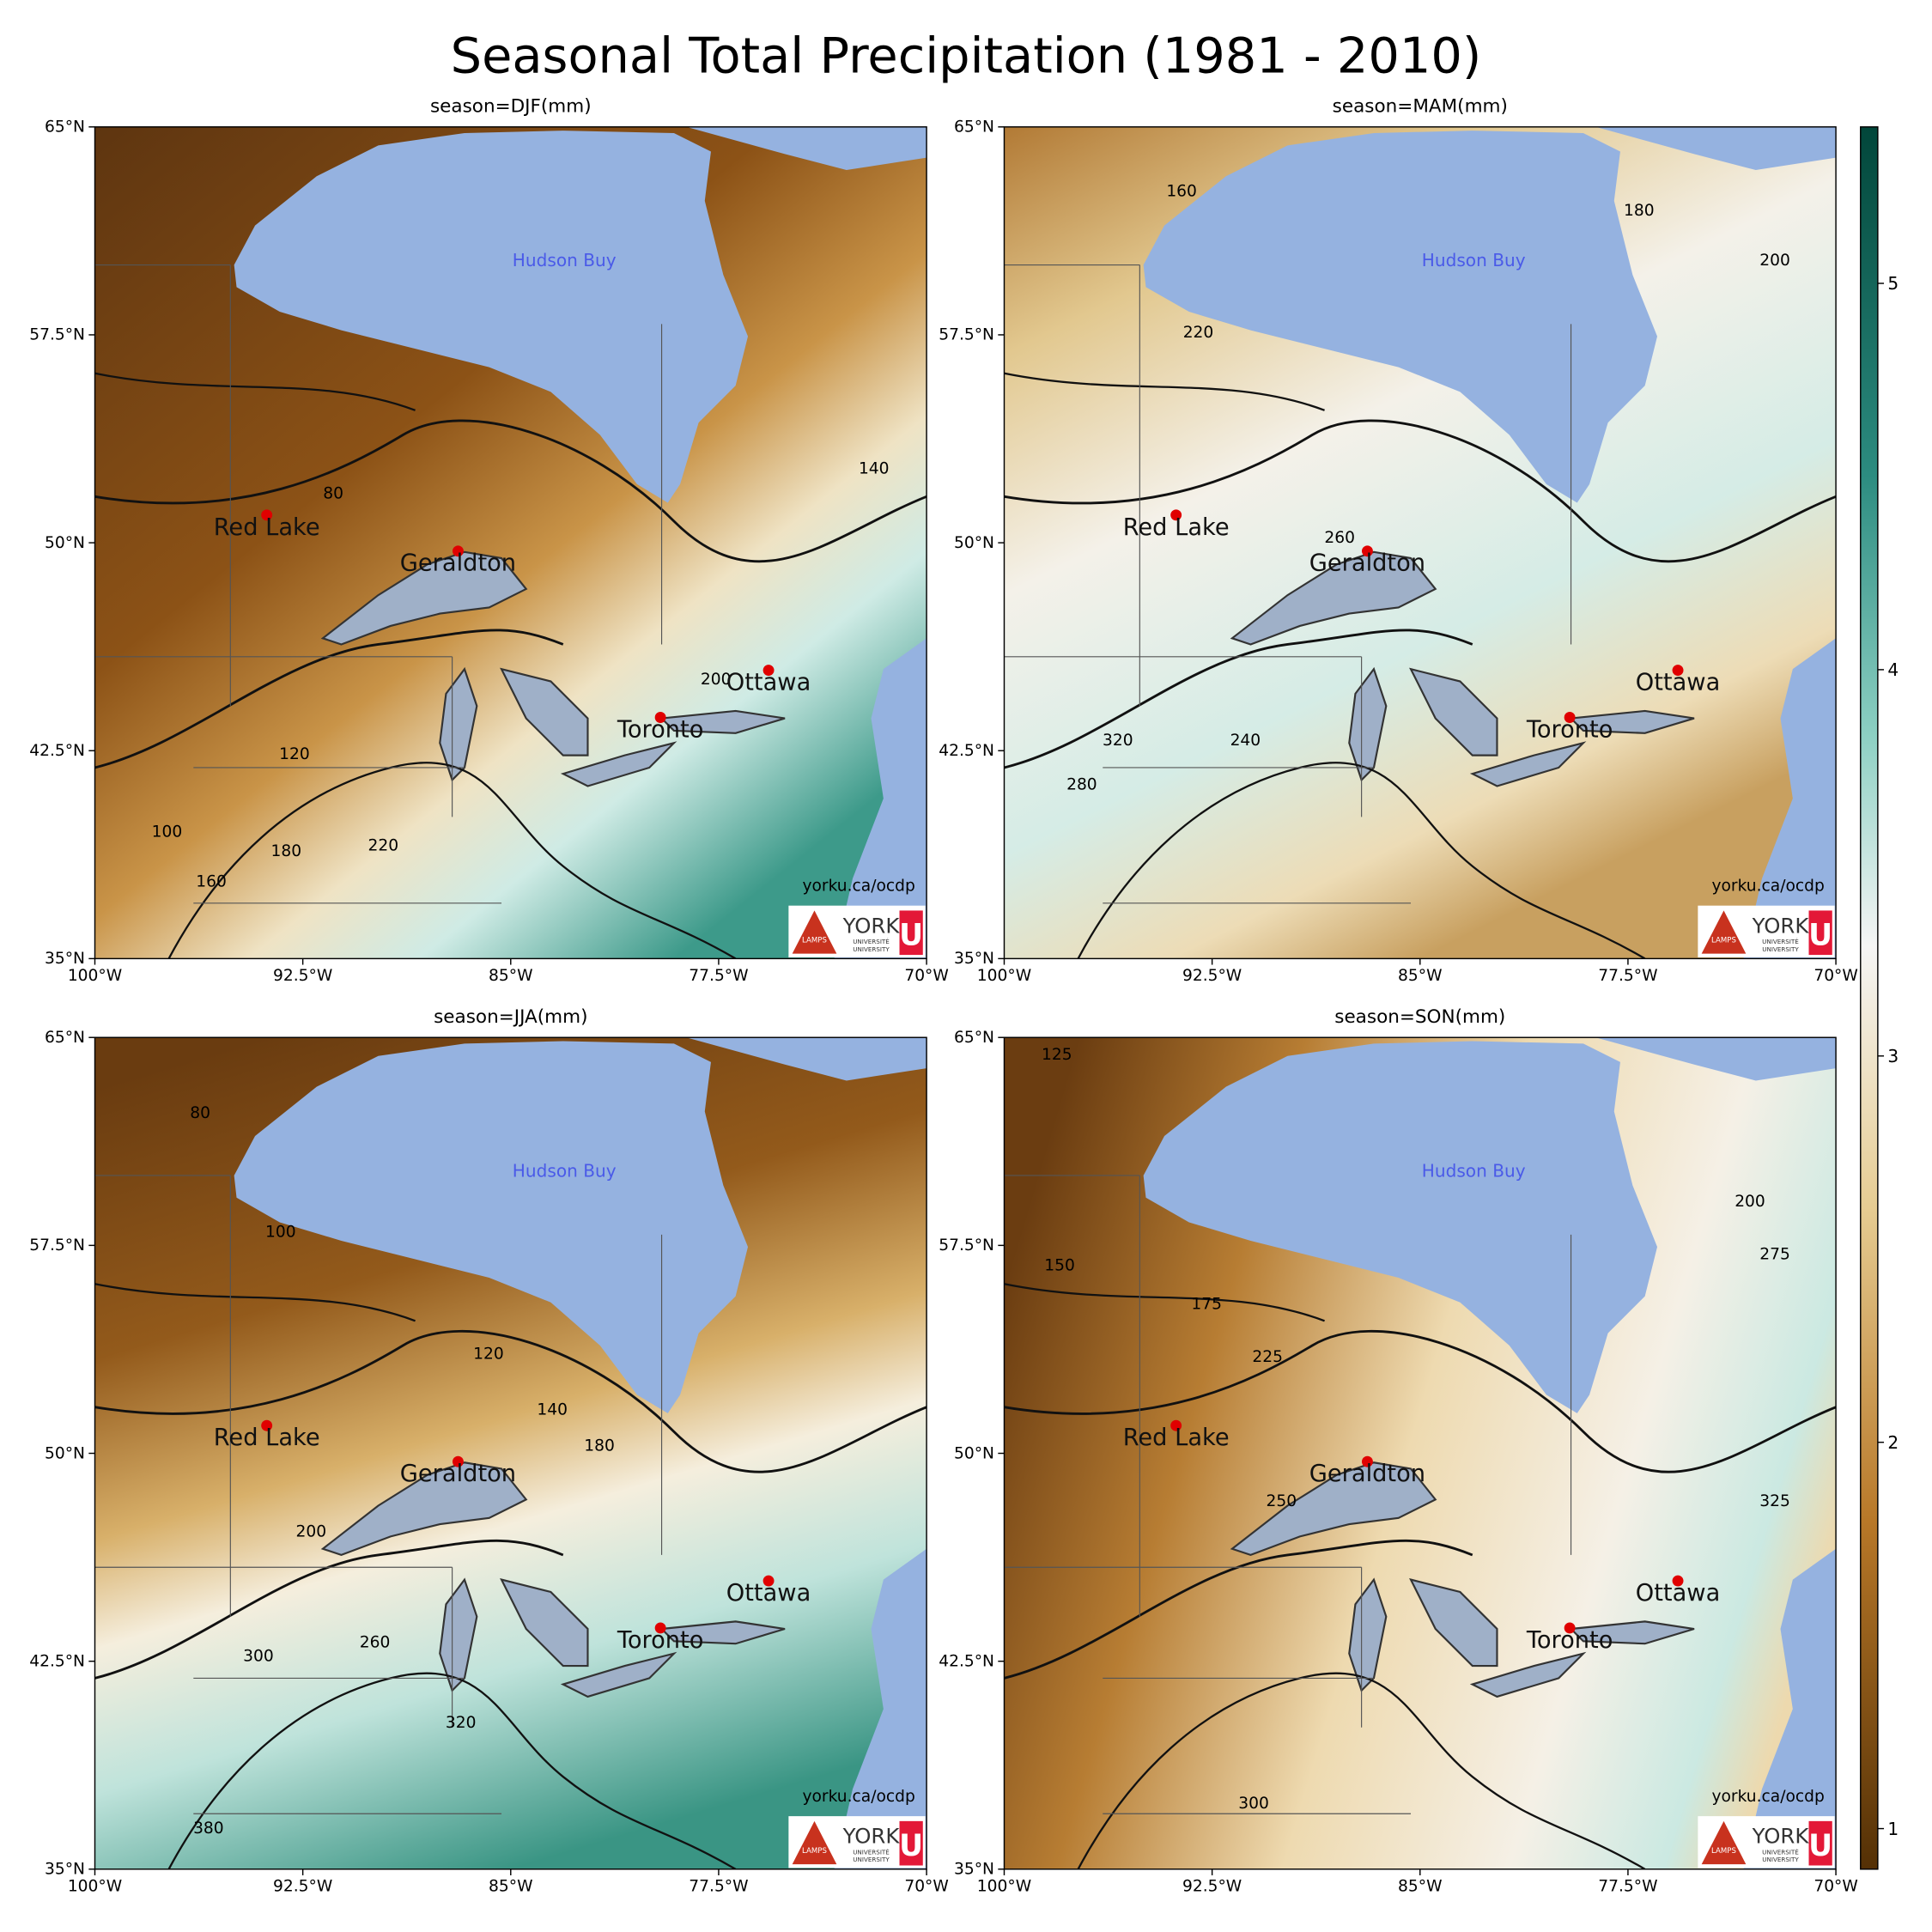 The image size is (1932, 1932). Describe the element at coordinates (1060, 1265) in the screenshot. I see `contour-label: 150` at that location.